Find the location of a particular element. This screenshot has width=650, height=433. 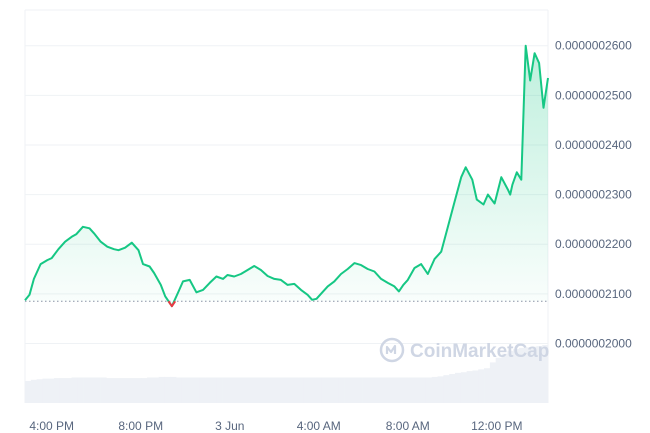

y-tick-label: 0.0000002100 is located at coordinates (593, 294).